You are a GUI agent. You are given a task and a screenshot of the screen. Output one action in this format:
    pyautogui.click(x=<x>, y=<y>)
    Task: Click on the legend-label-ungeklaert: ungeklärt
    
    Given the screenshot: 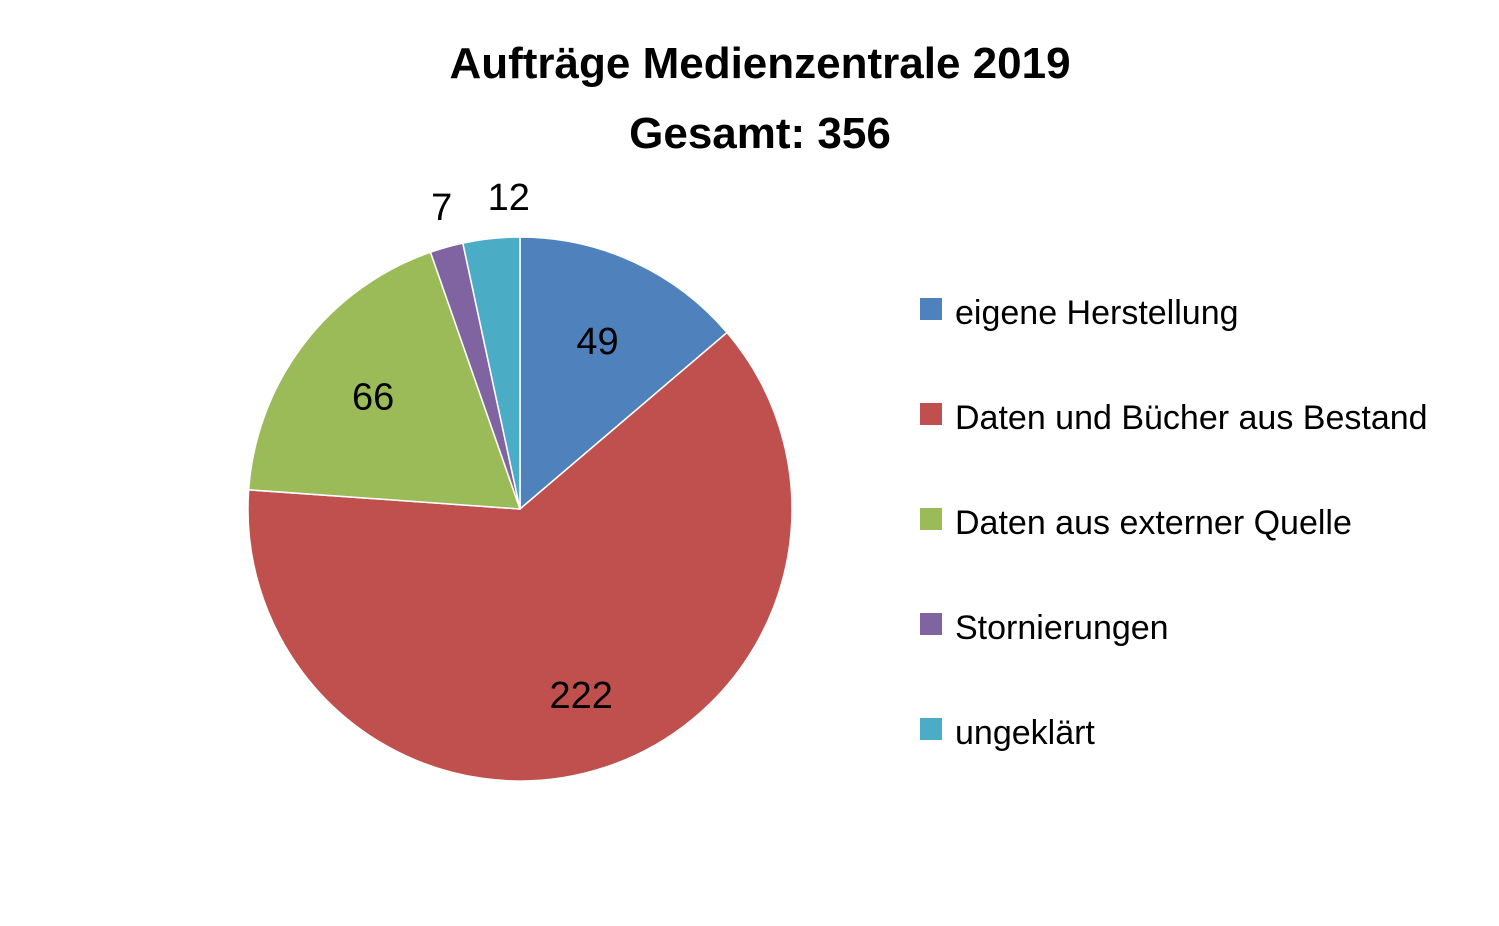 What is the action you would take?
    pyautogui.click(x=1025, y=733)
    